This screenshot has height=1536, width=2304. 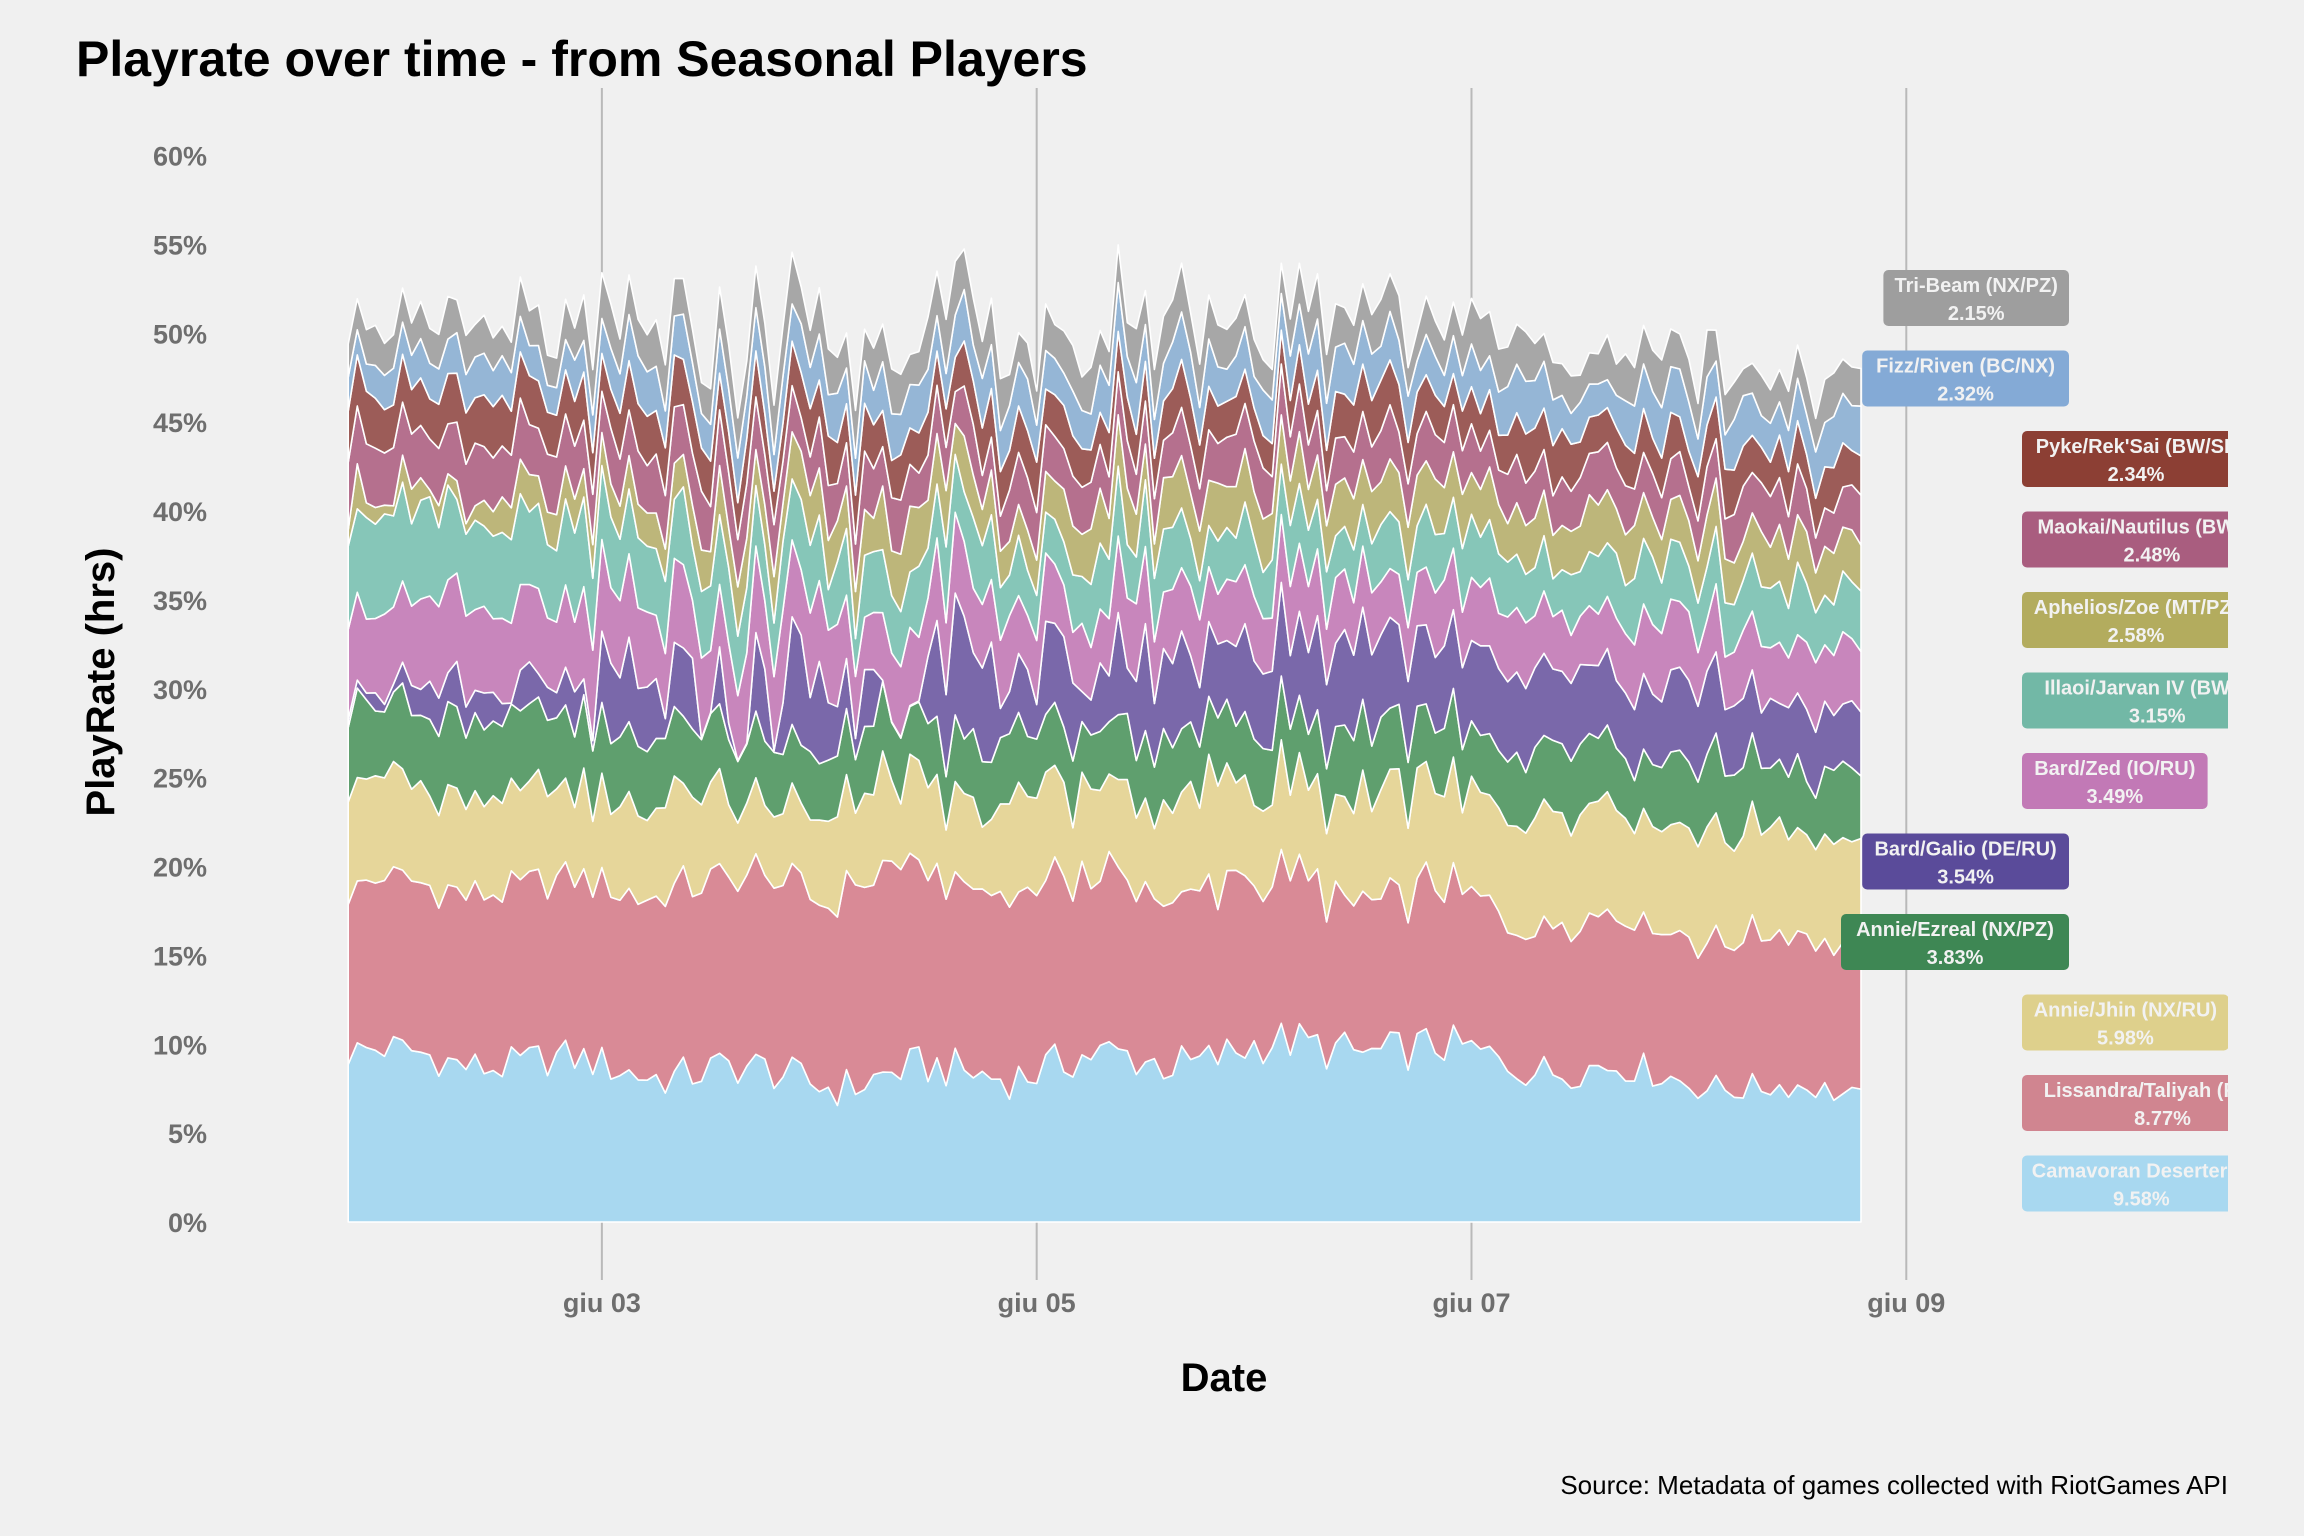 What do you see at coordinates (2125, 1011) in the screenshot?
I see `series-label-name: Annie/Jhin (NX/RU)` at bounding box center [2125, 1011].